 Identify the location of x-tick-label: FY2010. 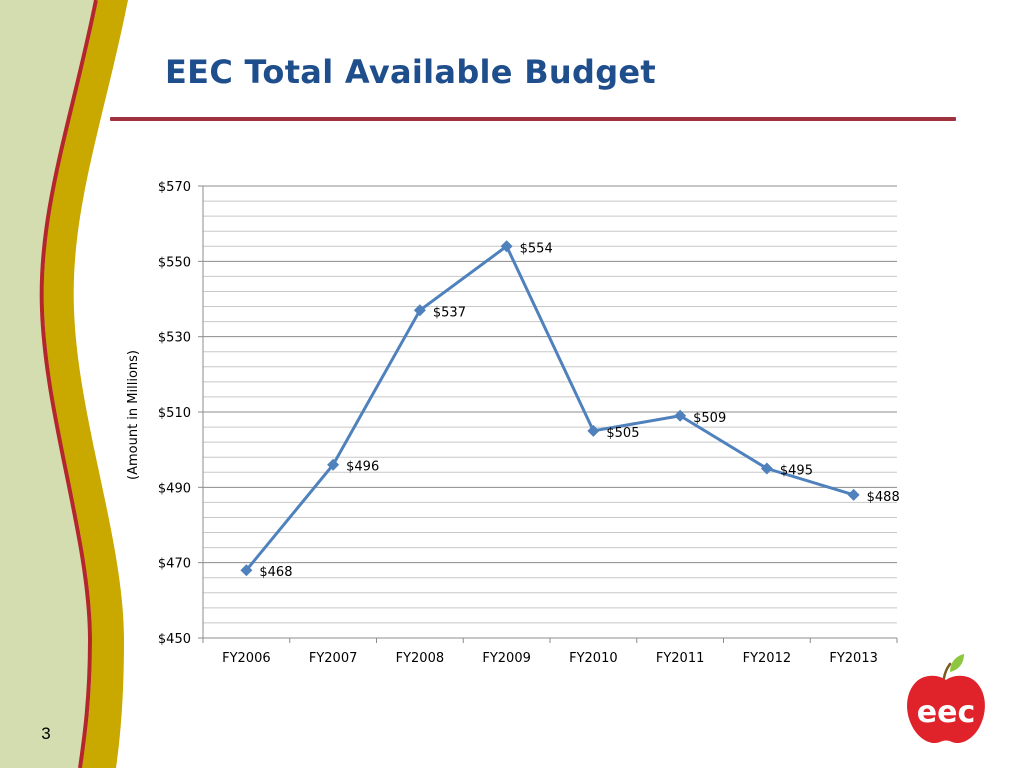
(593, 658).